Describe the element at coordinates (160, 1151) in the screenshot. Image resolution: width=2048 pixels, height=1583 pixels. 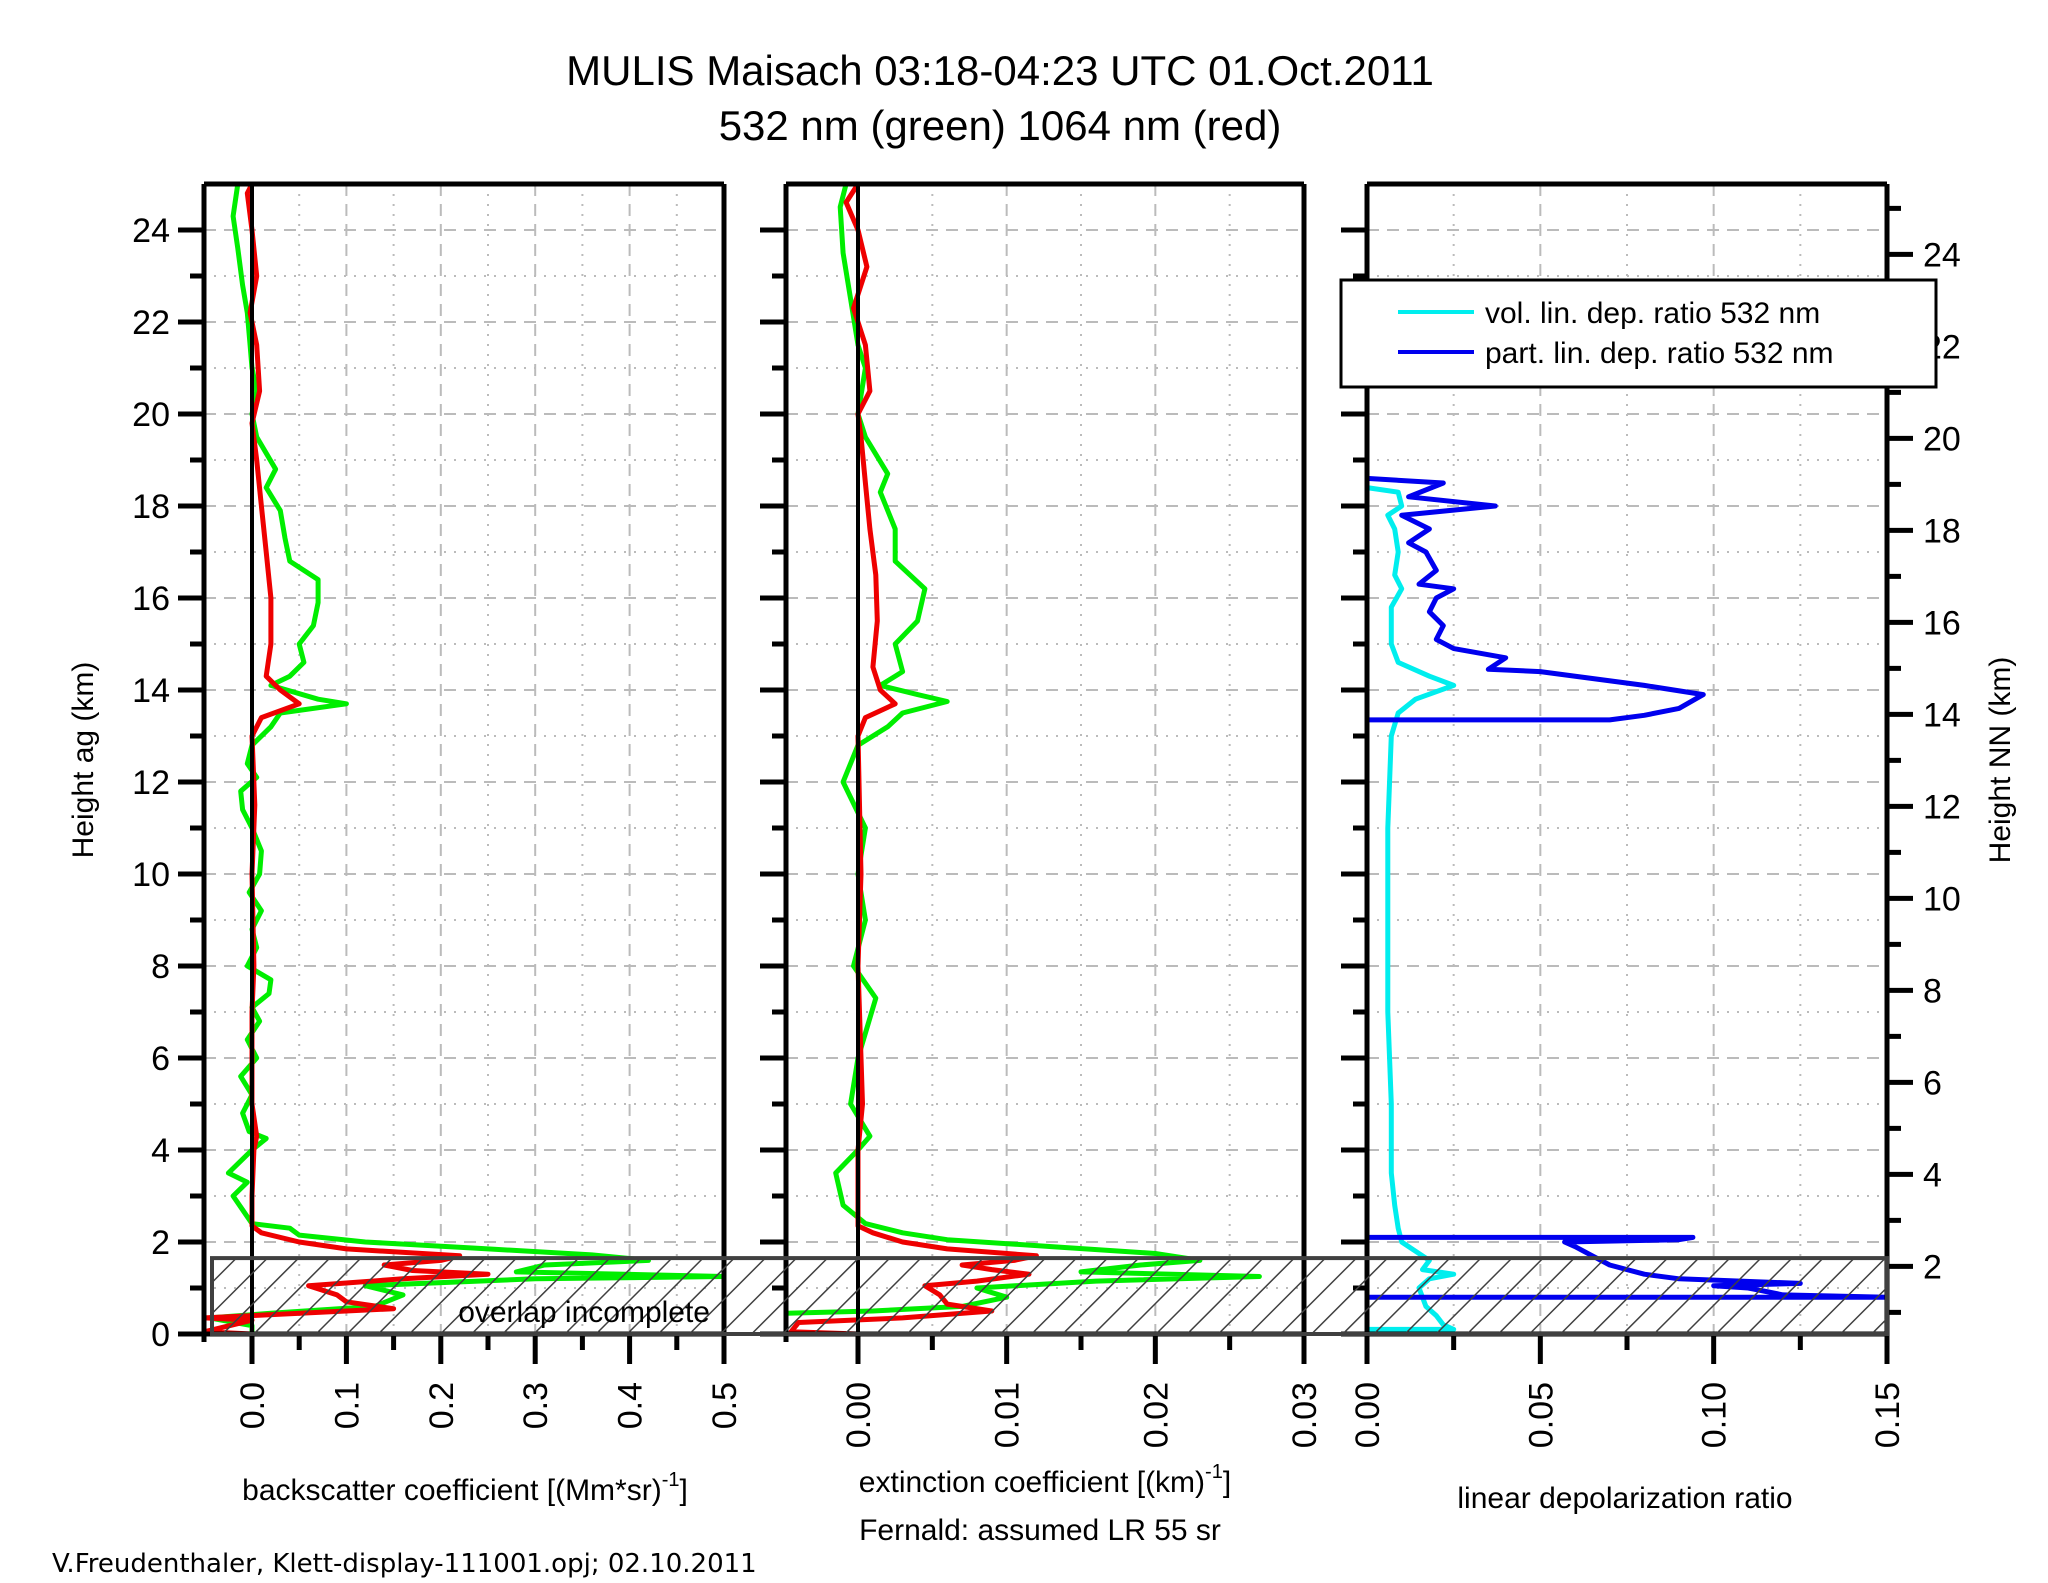
I see `y-tick-label: 4` at that location.